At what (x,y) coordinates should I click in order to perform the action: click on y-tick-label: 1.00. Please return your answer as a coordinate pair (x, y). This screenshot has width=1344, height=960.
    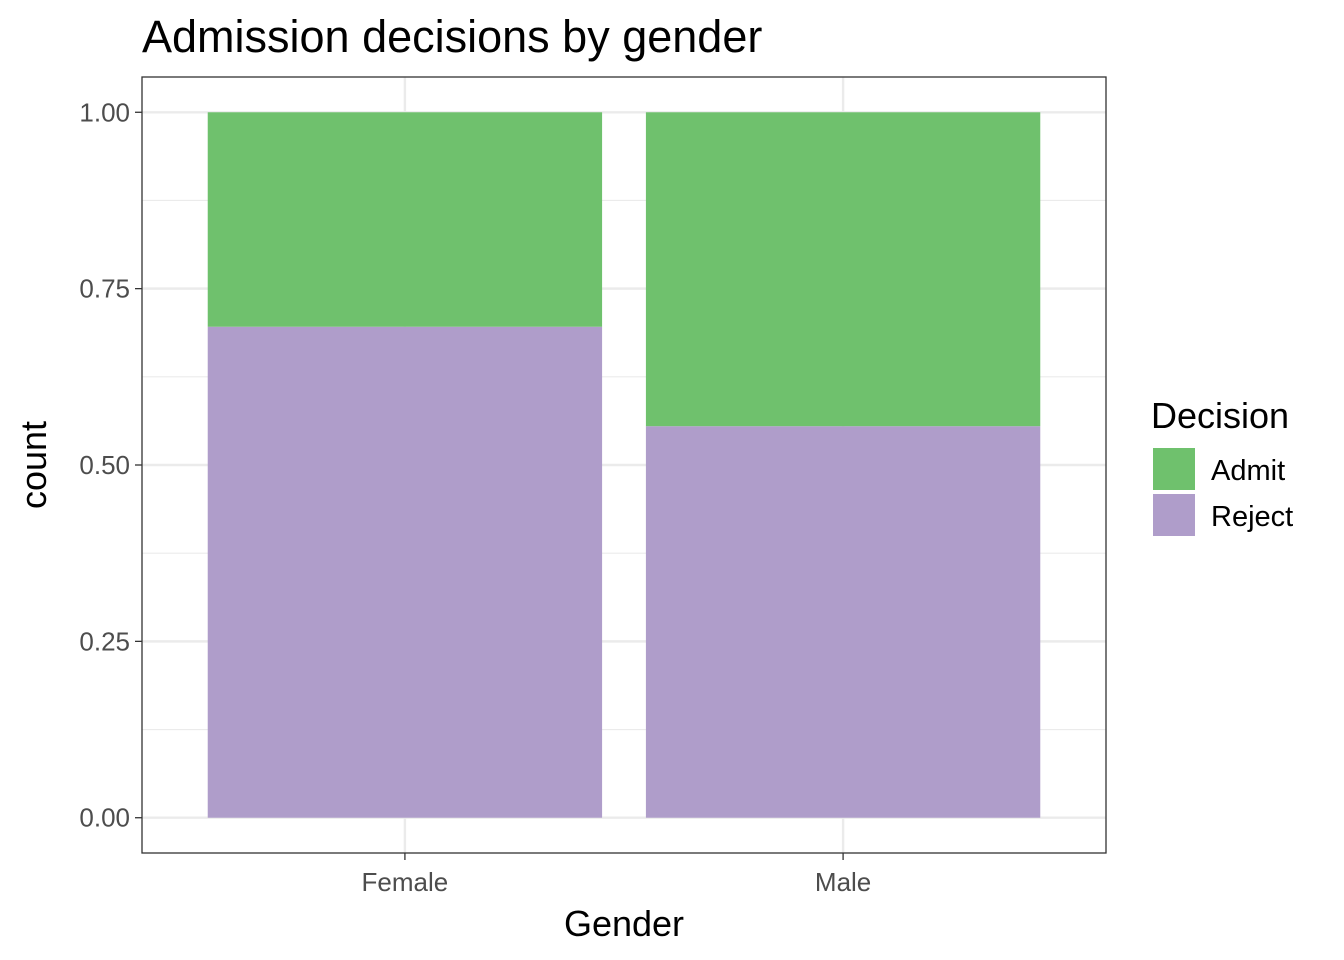
    Looking at the image, I should click on (104, 112).